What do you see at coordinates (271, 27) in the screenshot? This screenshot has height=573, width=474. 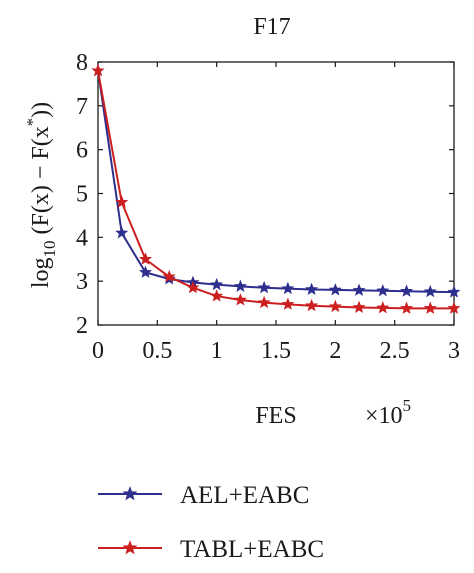 I see `chart-title: F17` at bounding box center [271, 27].